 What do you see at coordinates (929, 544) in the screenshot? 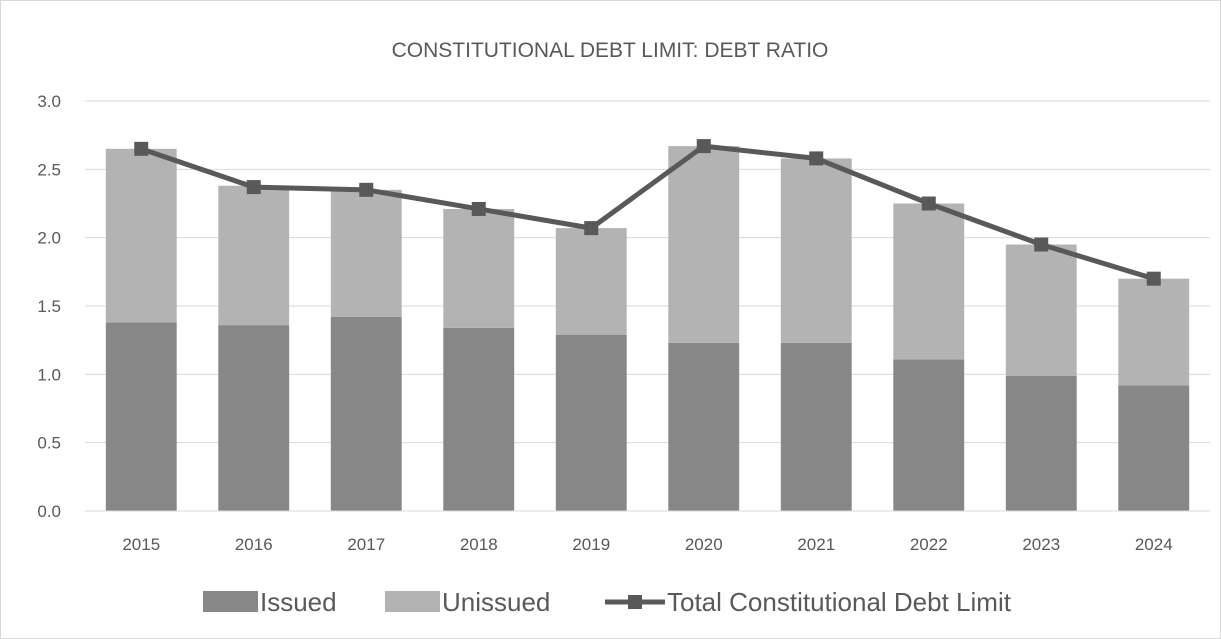
I see `x-tick-label: 2022` at bounding box center [929, 544].